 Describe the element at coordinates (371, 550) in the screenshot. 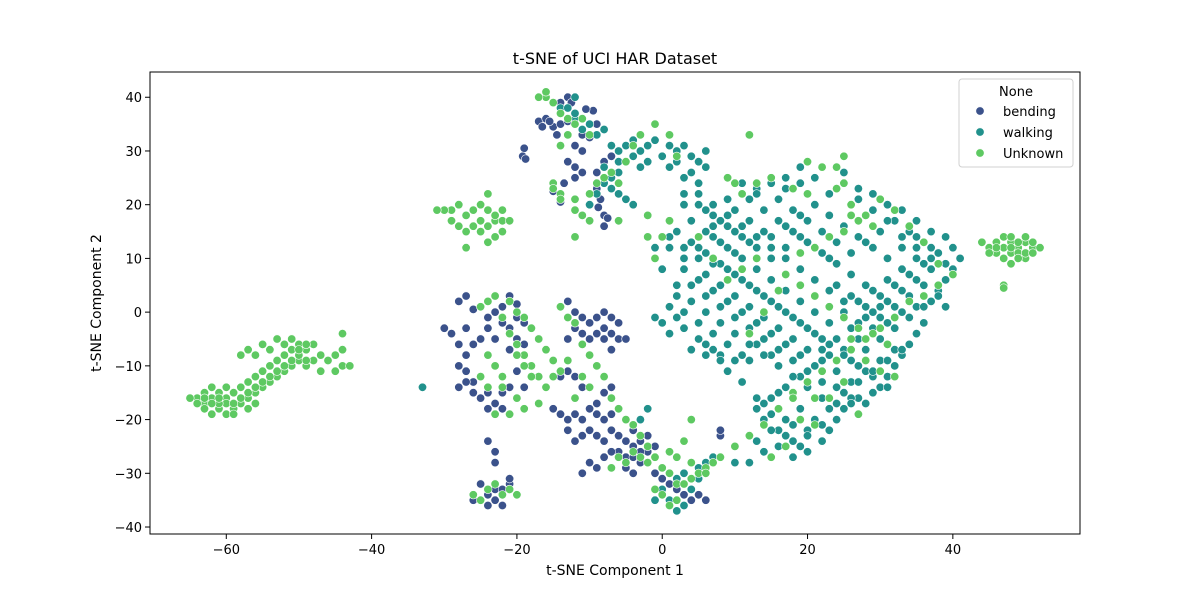

I see `x-tick-label: −40` at that location.